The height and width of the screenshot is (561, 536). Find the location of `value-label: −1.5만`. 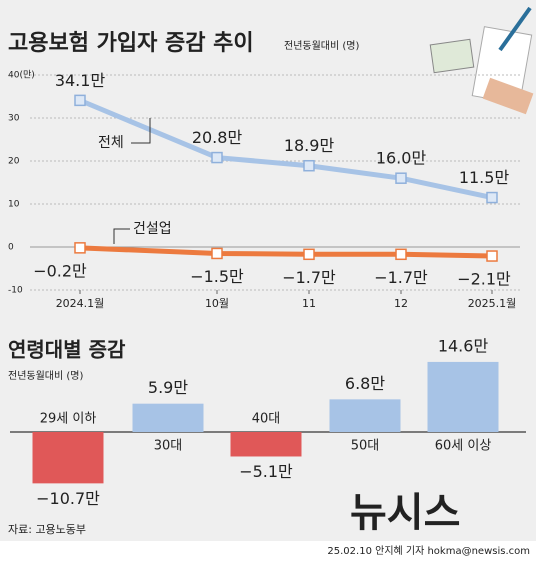

value-label: −1.5만 is located at coordinates (217, 276).